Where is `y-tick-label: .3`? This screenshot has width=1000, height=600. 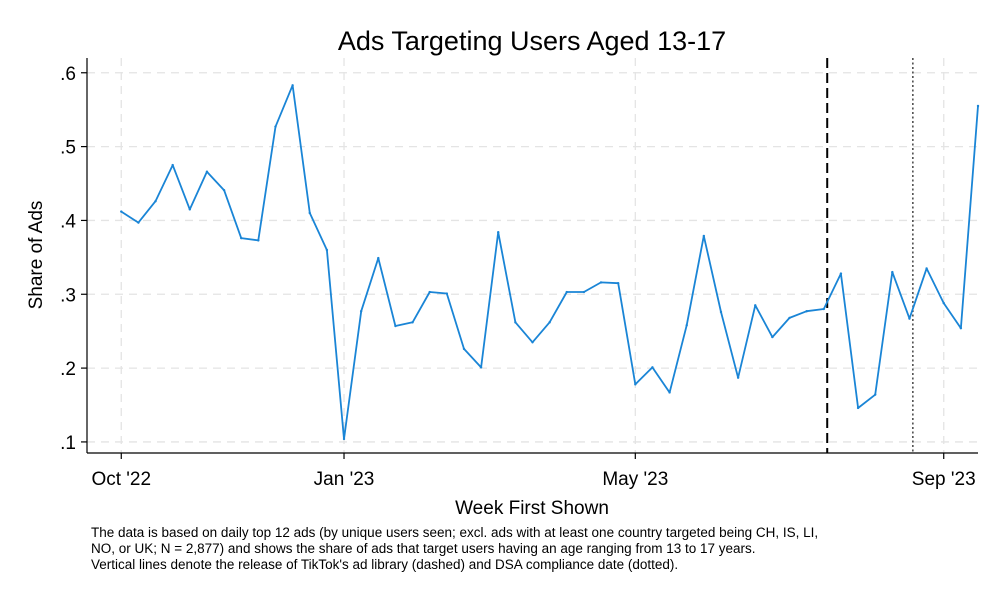
y-tick-label: .3 is located at coordinates (68, 295).